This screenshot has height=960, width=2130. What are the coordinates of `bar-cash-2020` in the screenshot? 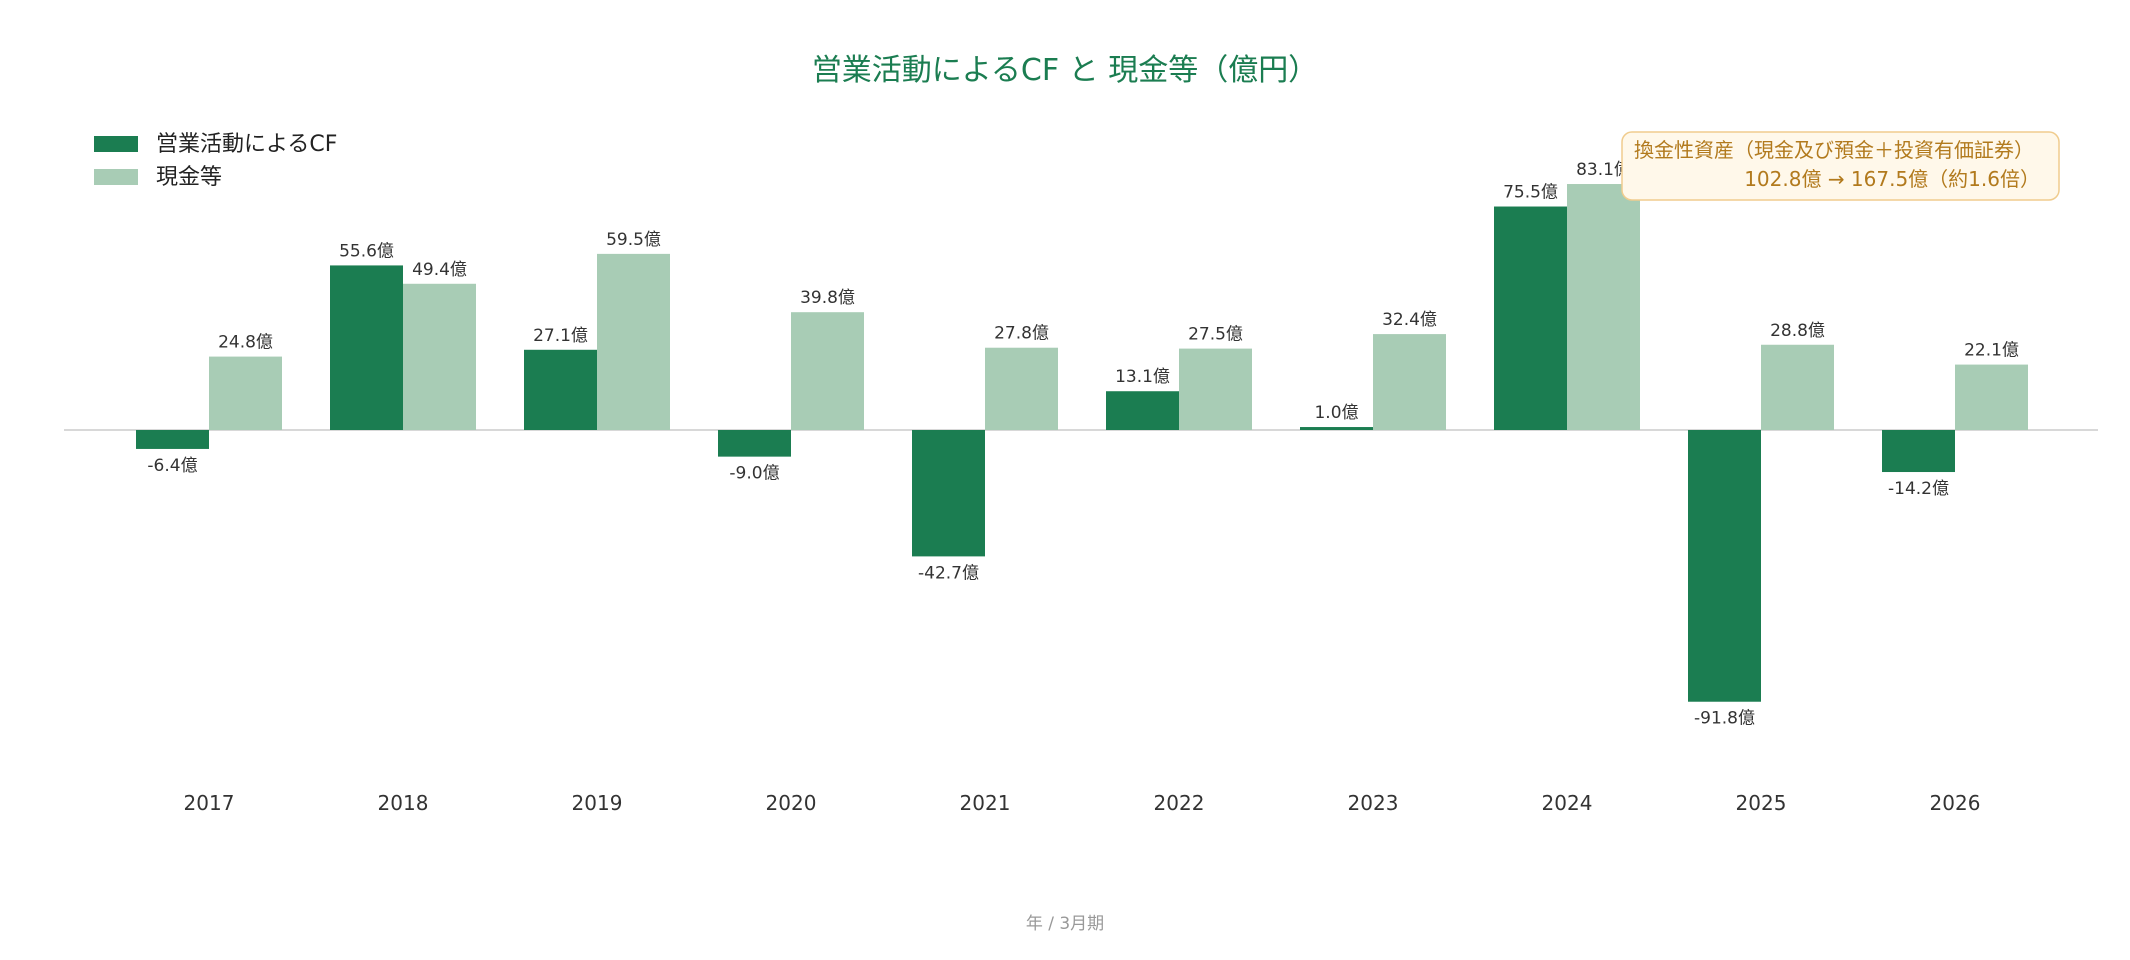 It's located at (827, 371).